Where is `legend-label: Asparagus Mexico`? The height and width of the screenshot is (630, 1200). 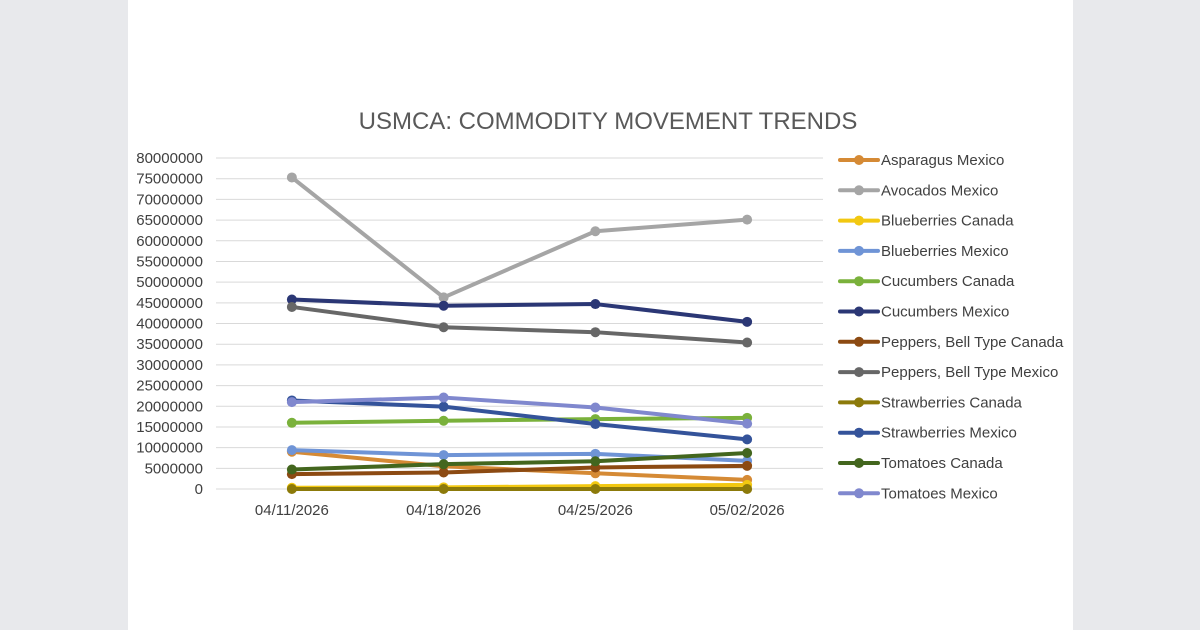 legend-label: Asparagus Mexico is located at coordinates (942, 160).